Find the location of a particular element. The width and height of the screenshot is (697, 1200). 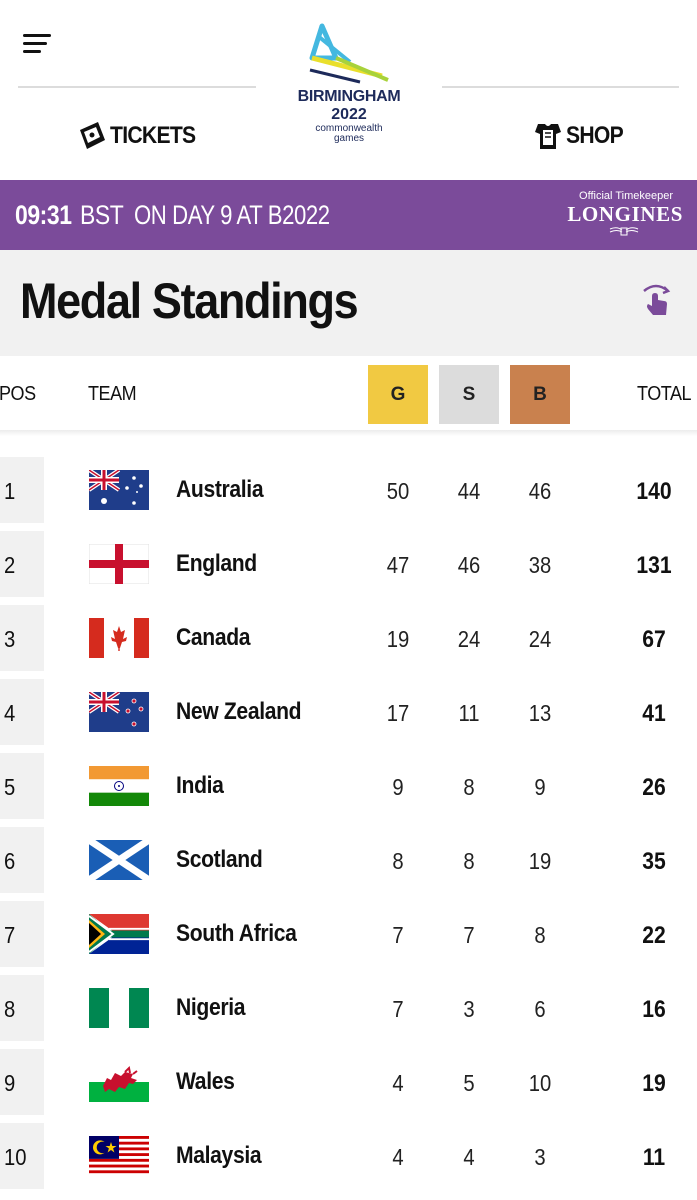

team-name: Malaysia is located at coordinates (219, 1155).